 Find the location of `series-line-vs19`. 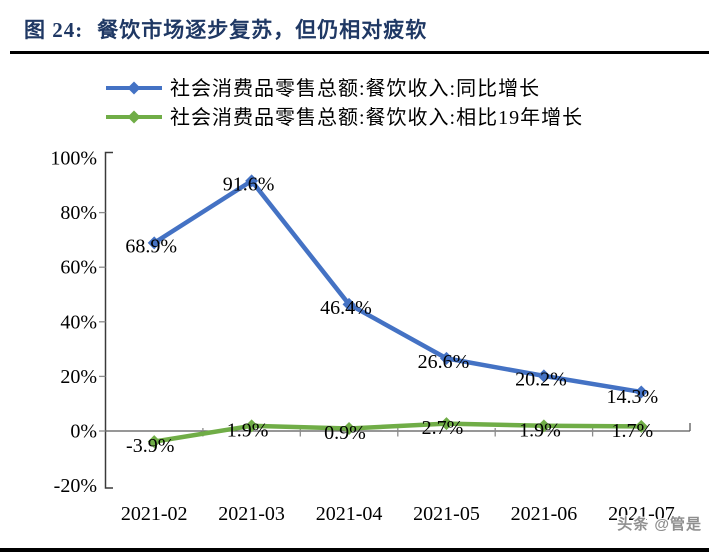

series-line-vs19 is located at coordinates (397, 432).